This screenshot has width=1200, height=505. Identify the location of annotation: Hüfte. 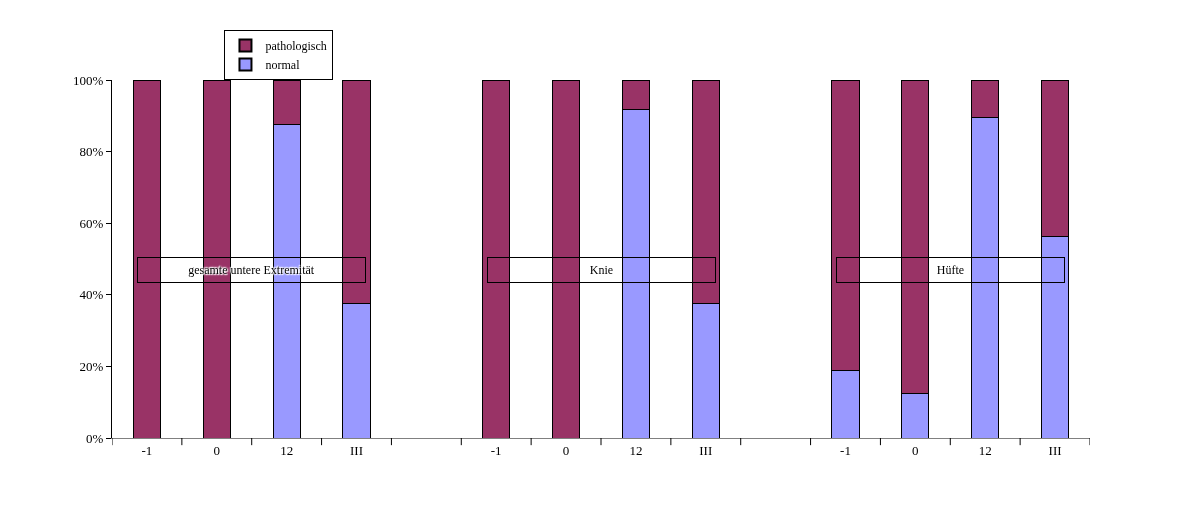
(950, 270).